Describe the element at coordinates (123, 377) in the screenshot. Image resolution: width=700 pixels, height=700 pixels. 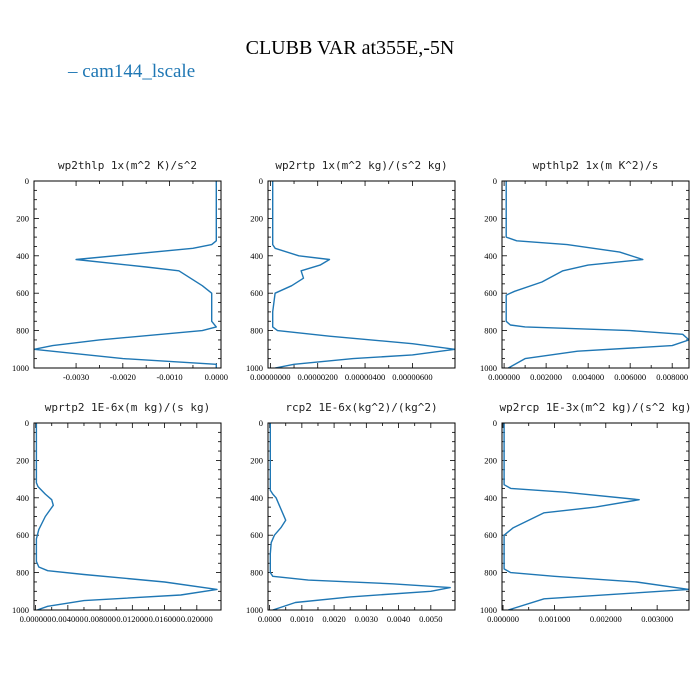
I see `x-tick-label: -0.0020` at that location.